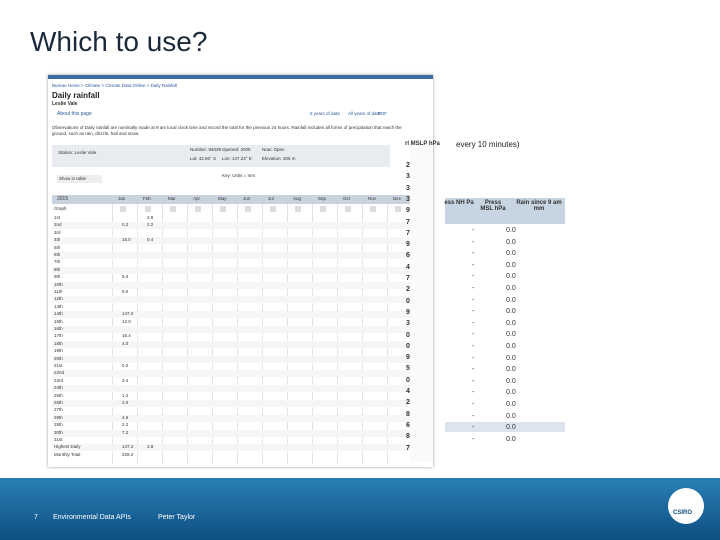 This screenshot has width=720, height=540. I want to click on side-column, so click(421, 302).